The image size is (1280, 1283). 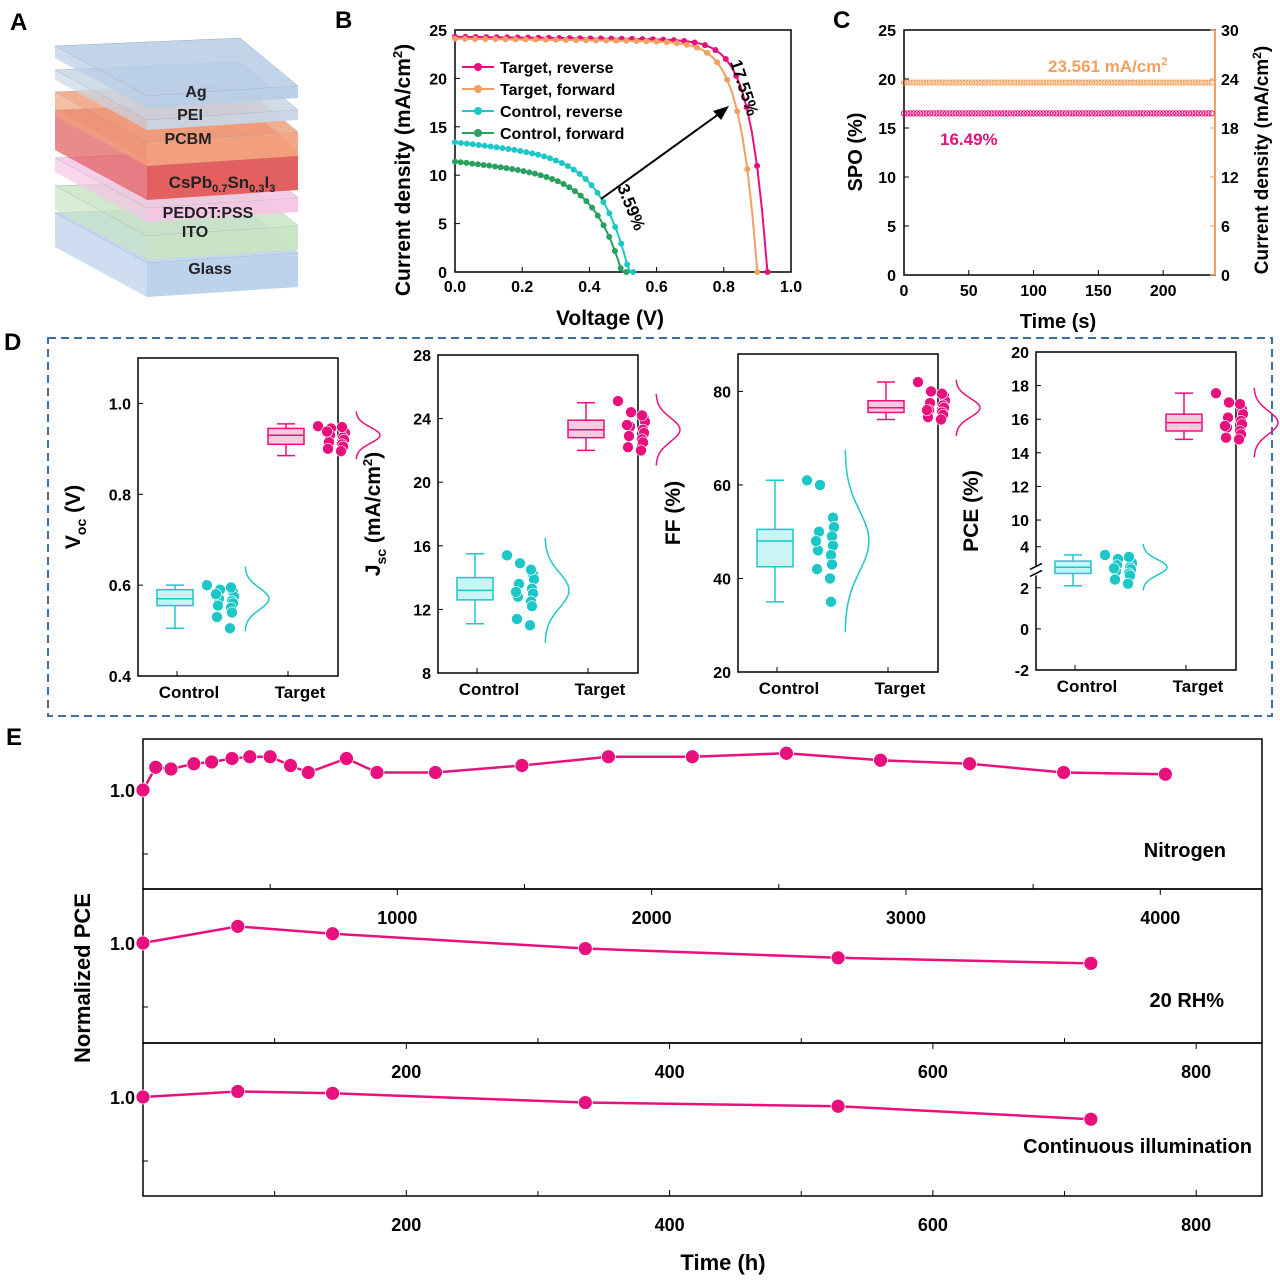 I want to click on device-stack: Ag PEI PCBM PEDOT:PSS ITO Glass CsPb0.7Sn0.3I3, so click(x=176, y=167).